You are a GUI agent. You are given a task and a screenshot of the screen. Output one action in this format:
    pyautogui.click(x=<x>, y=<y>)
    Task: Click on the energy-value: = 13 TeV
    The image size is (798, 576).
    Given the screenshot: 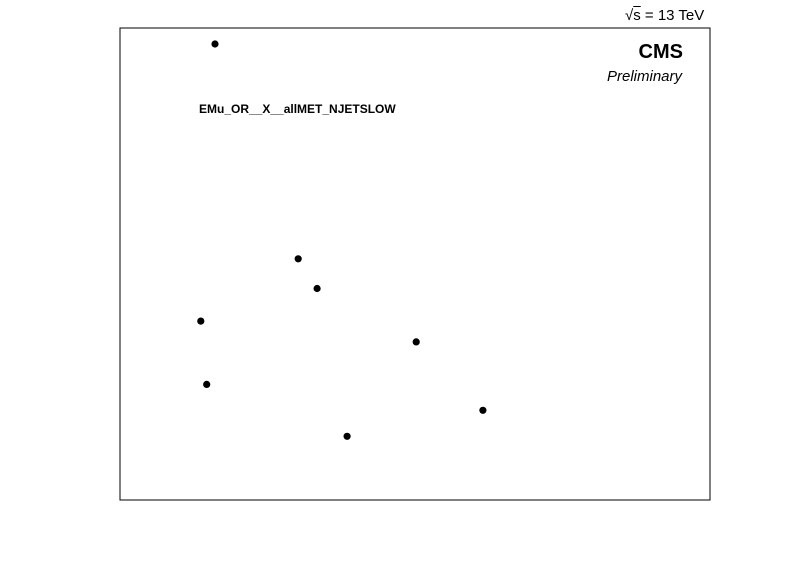 What is the action you would take?
    pyautogui.click(x=672, y=15)
    